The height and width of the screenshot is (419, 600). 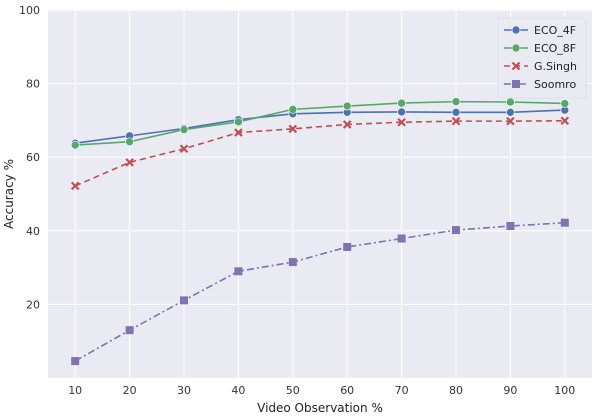 I want to click on legend-label: ECO_8F, so click(x=555, y=48).